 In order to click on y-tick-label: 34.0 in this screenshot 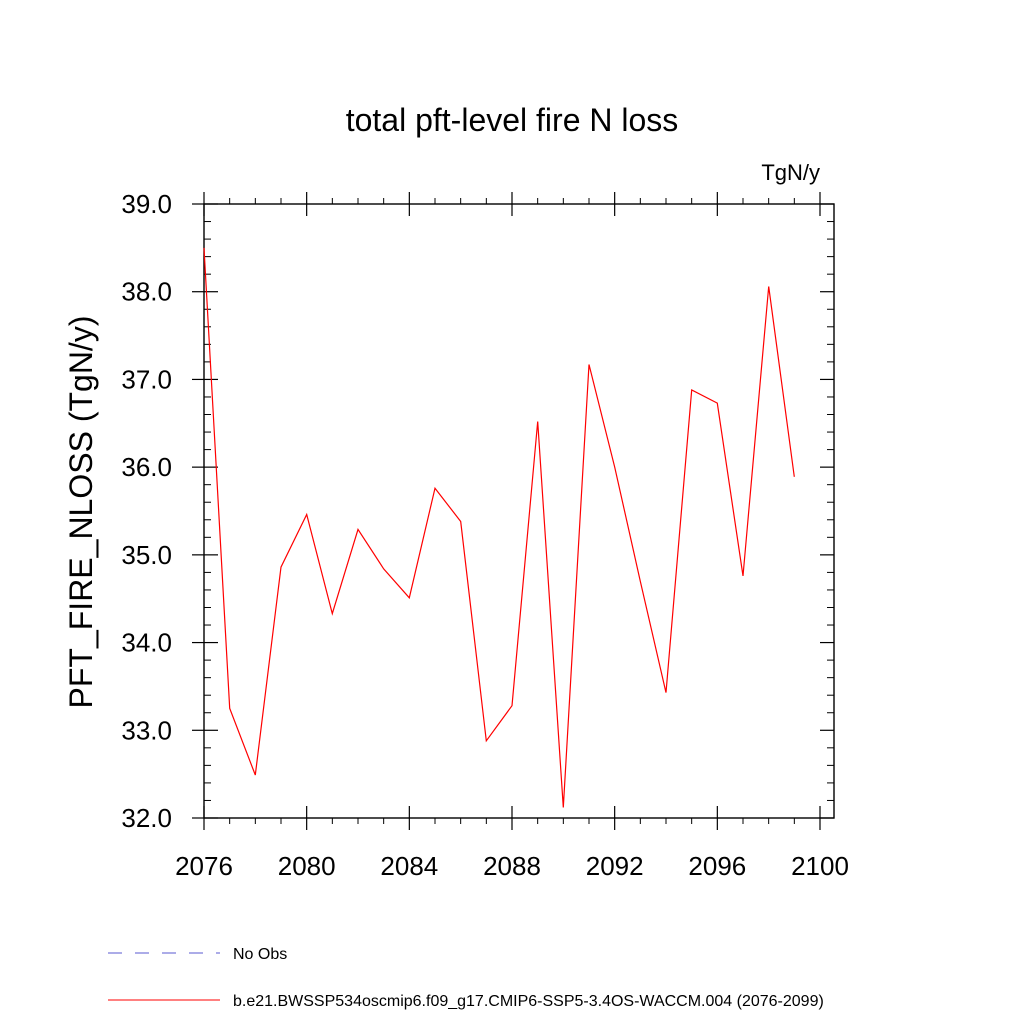, I will do `click(146, 643)`.